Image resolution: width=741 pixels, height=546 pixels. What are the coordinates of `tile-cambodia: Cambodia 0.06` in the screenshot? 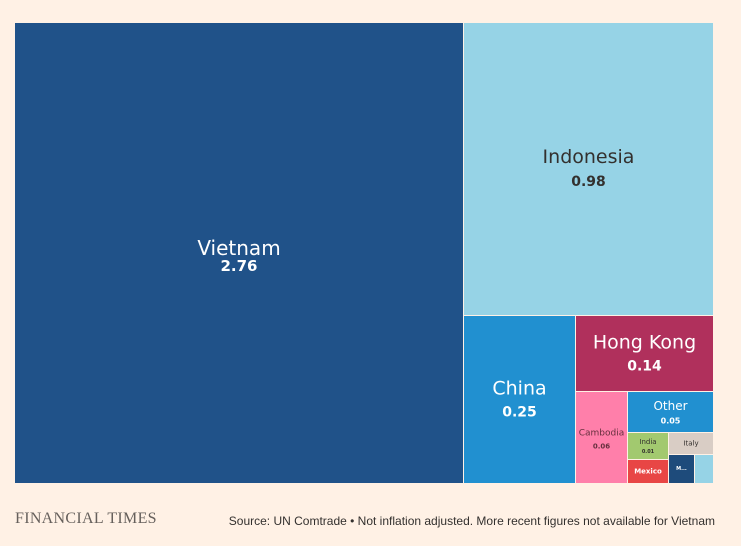 It's located at (601, 437).